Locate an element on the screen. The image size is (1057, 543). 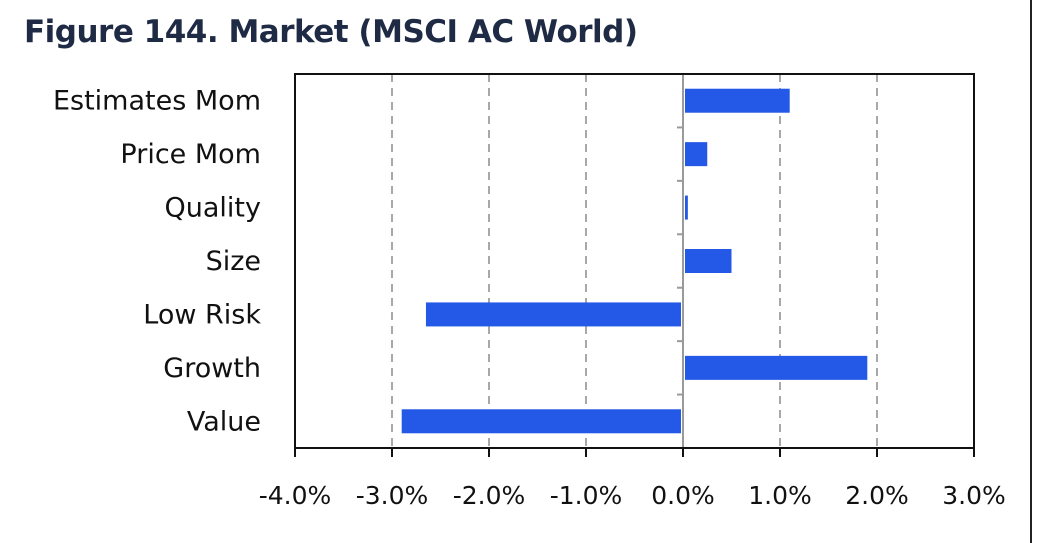
category-label: Growth is located at coordinates (212, 368).